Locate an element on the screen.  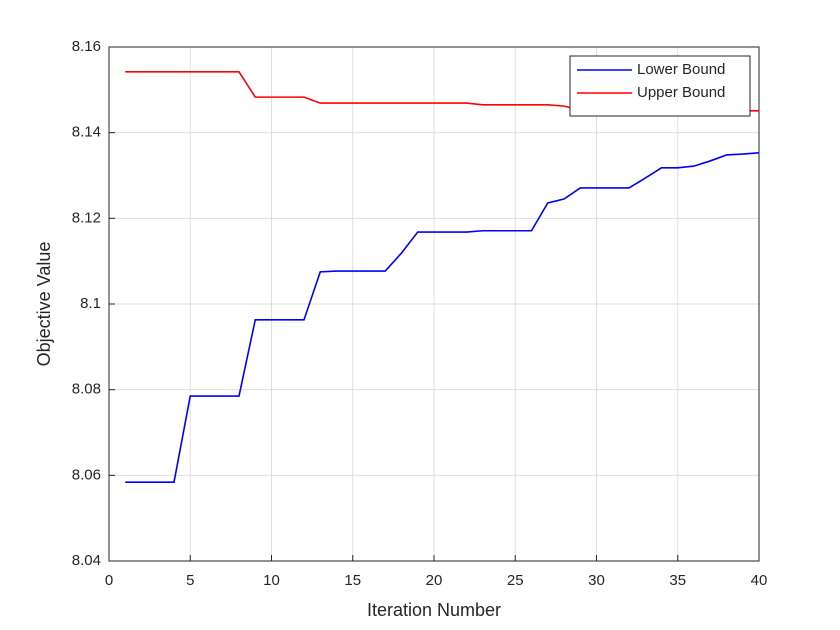
x-tick-label: 40 is located at coordinates (759, 580).